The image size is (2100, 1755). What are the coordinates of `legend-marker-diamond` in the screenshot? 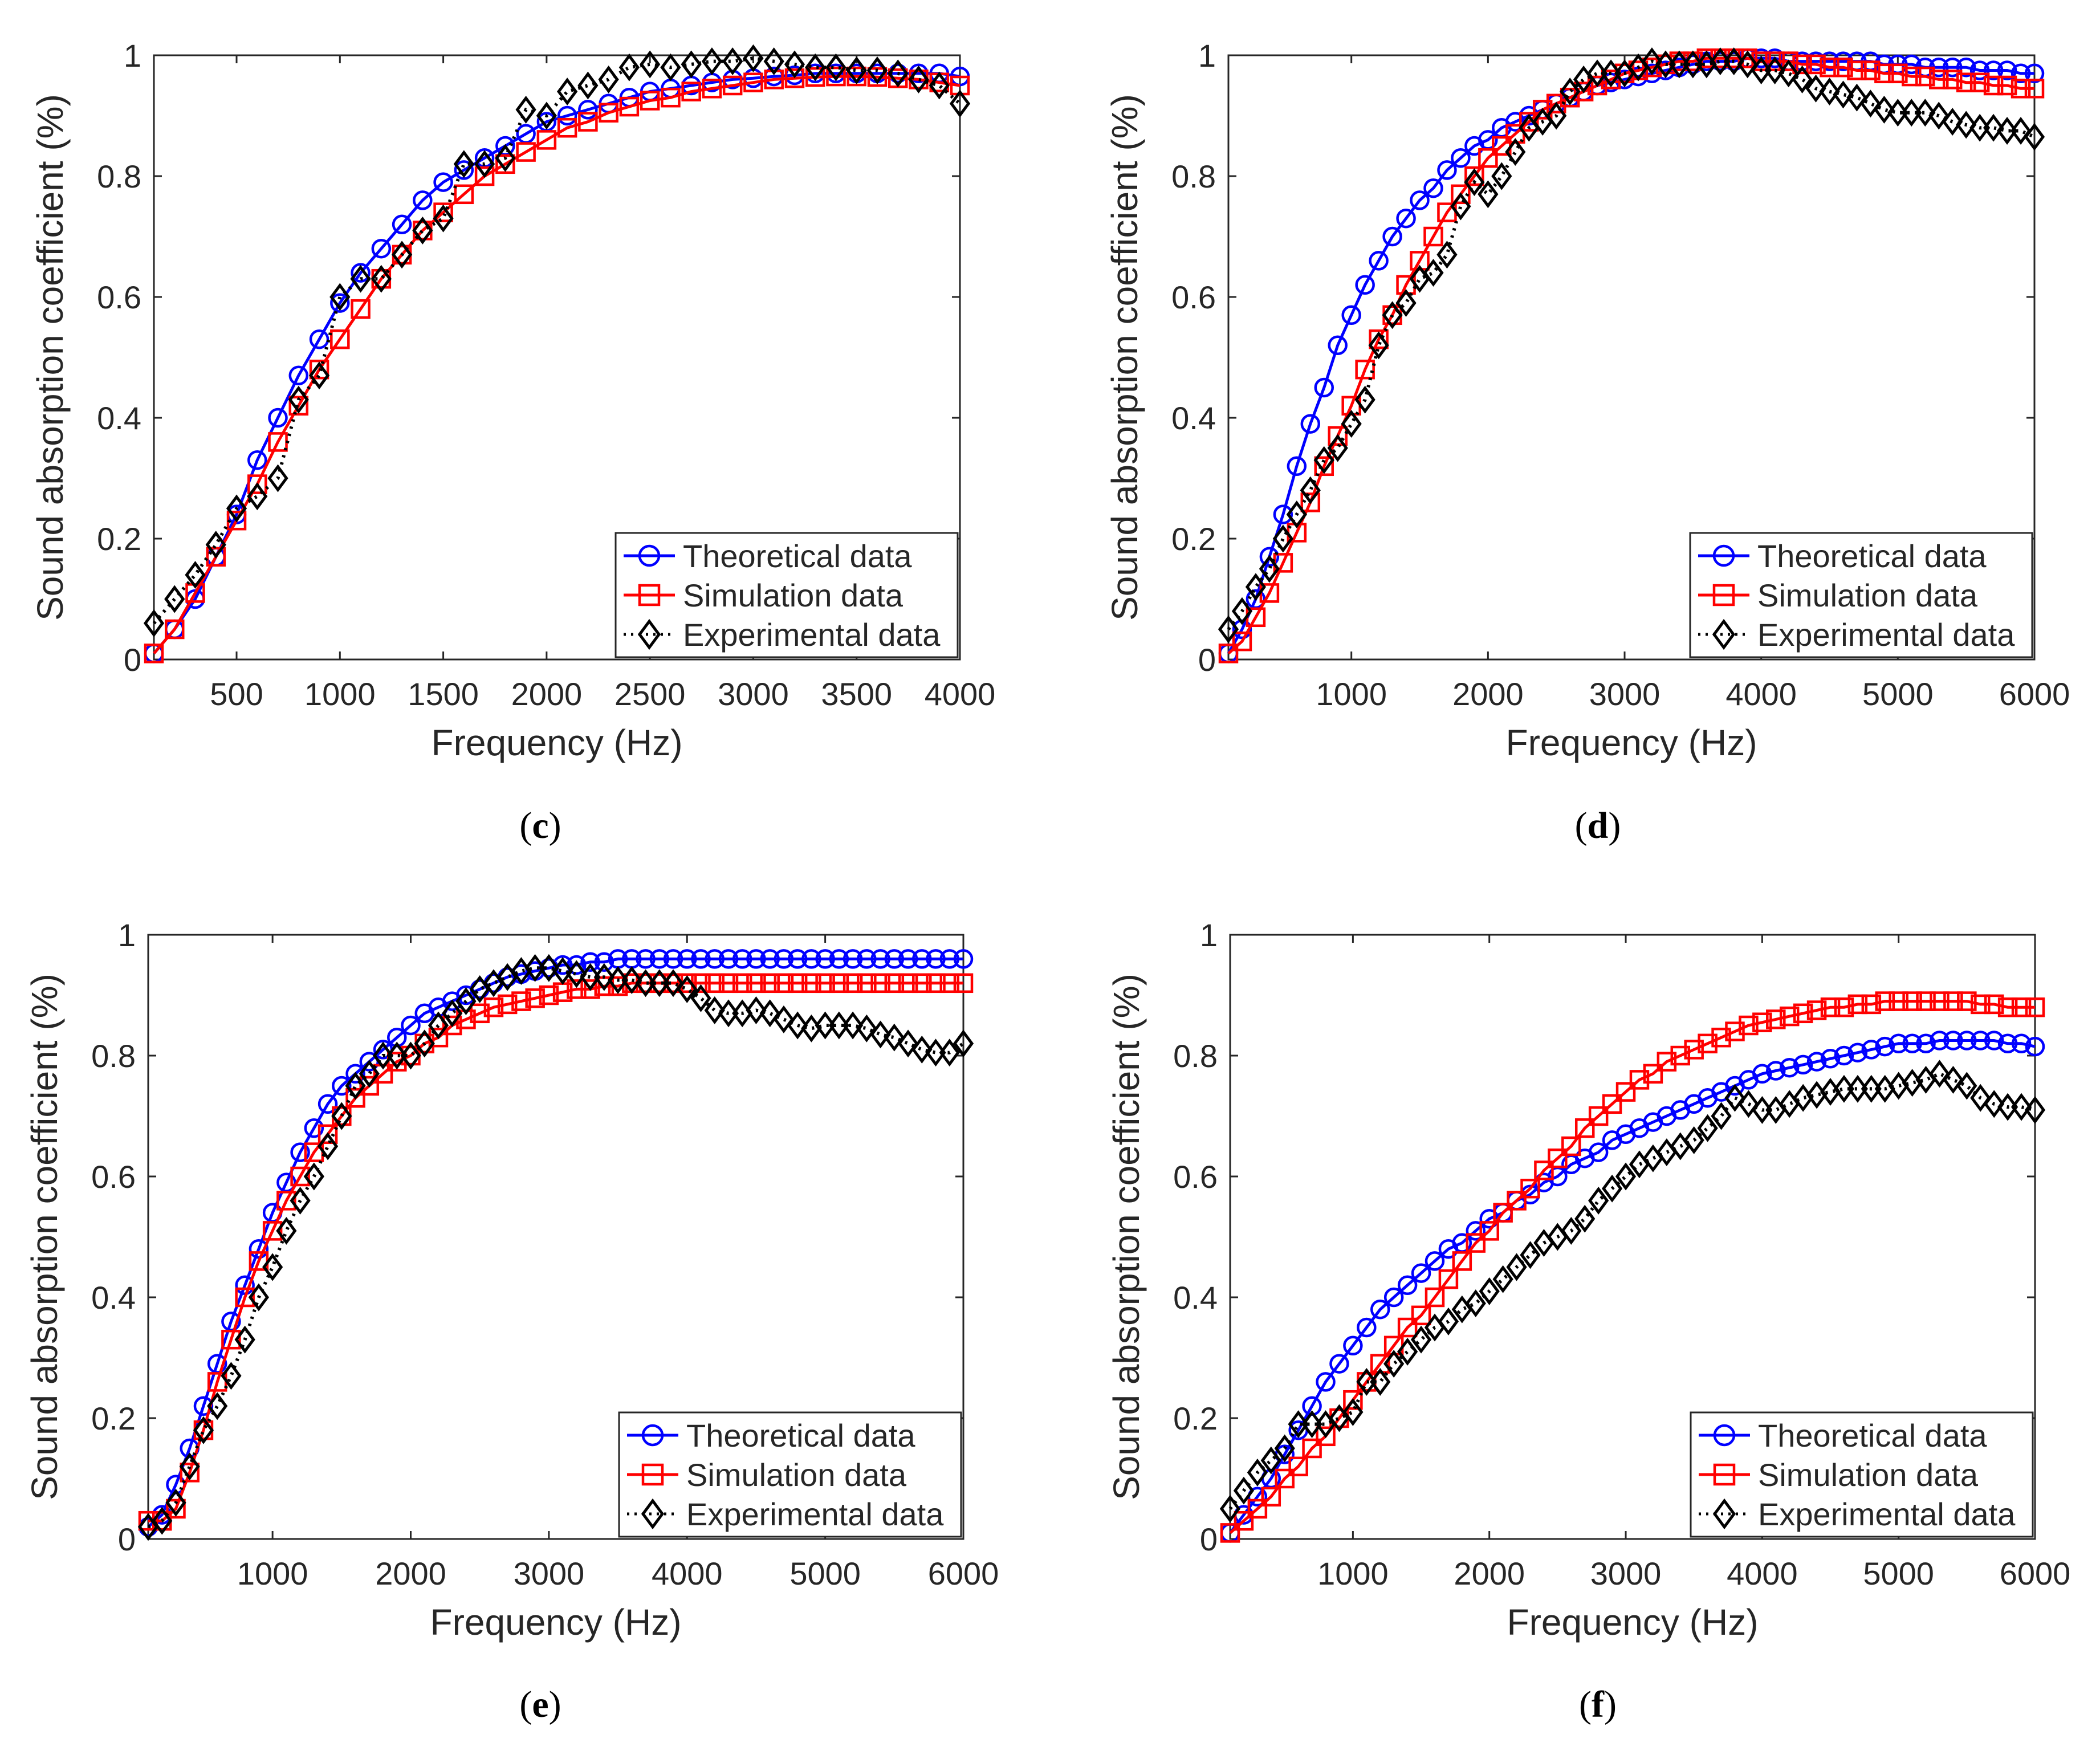 It's located at (1724, 1514).